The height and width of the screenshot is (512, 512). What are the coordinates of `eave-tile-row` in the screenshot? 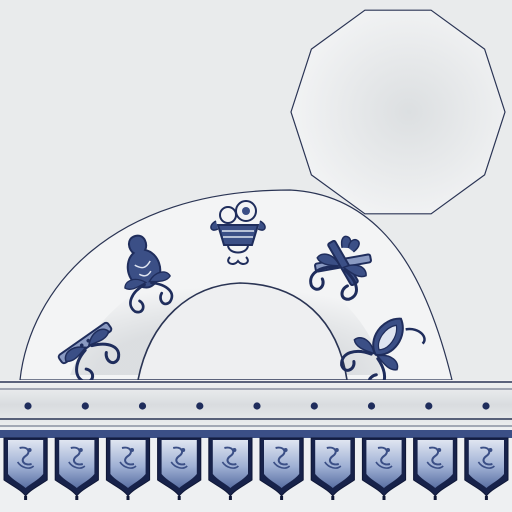 It's located at (256, 474).